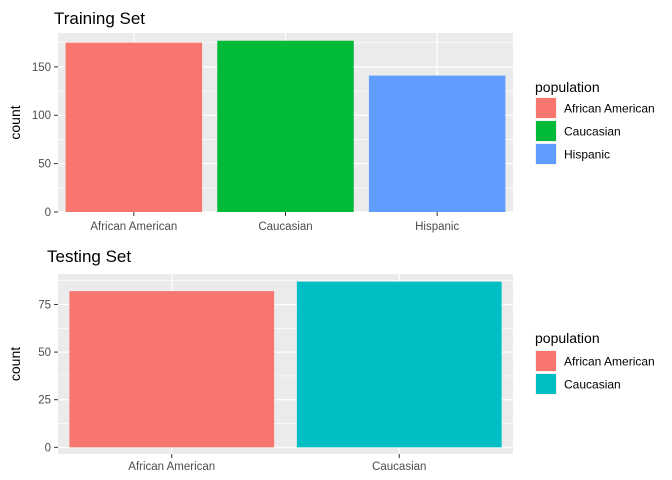 This screenshot has width=672, height=480. Describe the element at coordinates (437, 227) in the screenshot. I see `x-tick-label: Hispanic` at that location.